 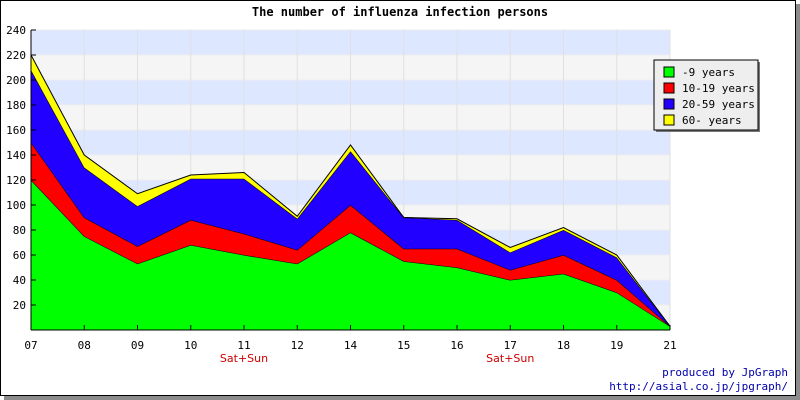 What do you see at coordinates (297, 345) in the screenshot?
I see `x-tick-label: 12` at bounding box center [297, 345].